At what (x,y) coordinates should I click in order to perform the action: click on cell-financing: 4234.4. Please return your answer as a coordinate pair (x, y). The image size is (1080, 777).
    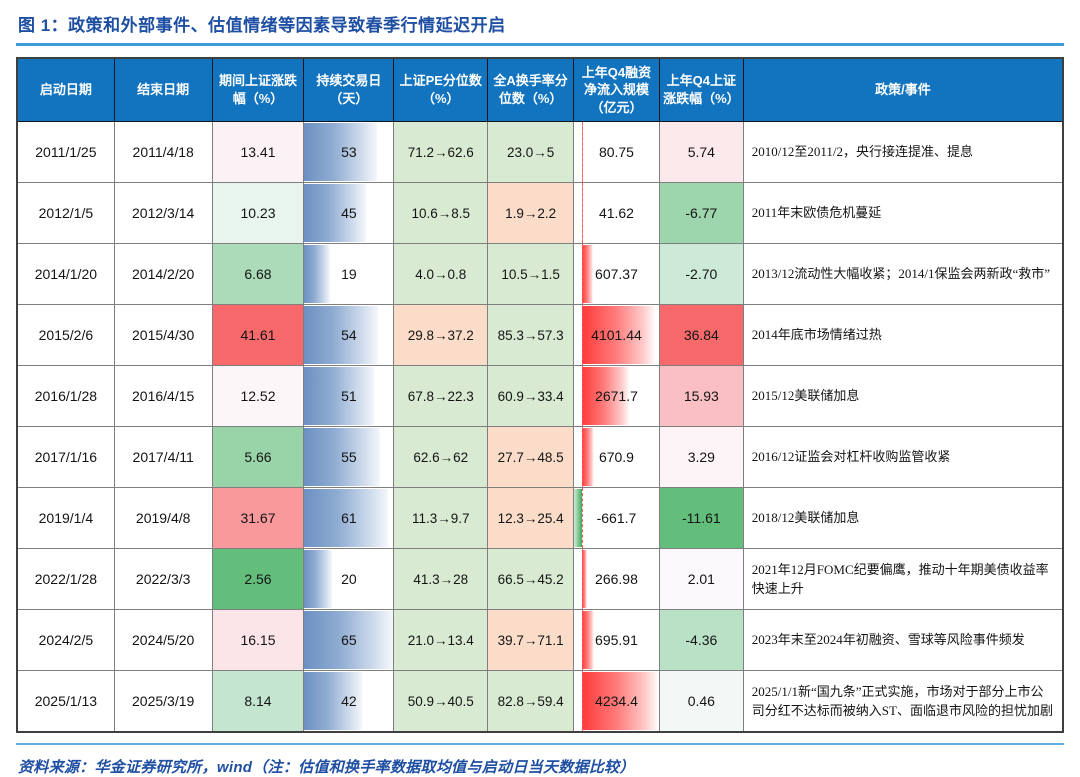
    Looking at the image, I should click on (616, 701).